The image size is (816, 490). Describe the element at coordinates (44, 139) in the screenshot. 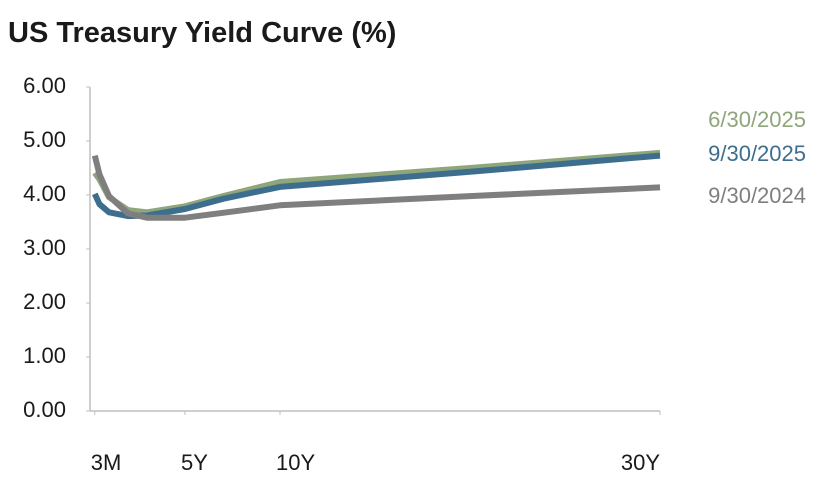

I see `y-tick-label: 5.00` at that location.